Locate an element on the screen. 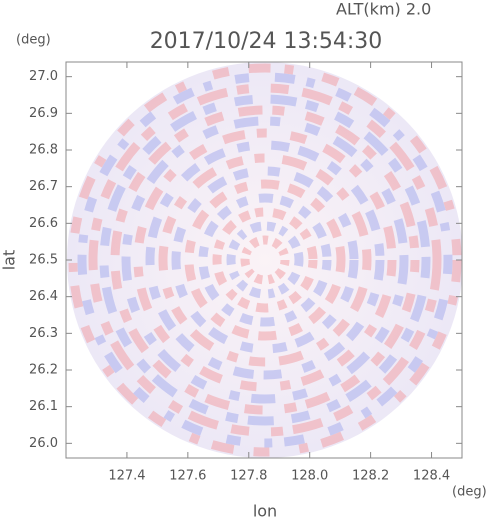 The height and width of the screenshot is (525, 491). y-tick-label: 26.0 is located at coordinates (43, 443).